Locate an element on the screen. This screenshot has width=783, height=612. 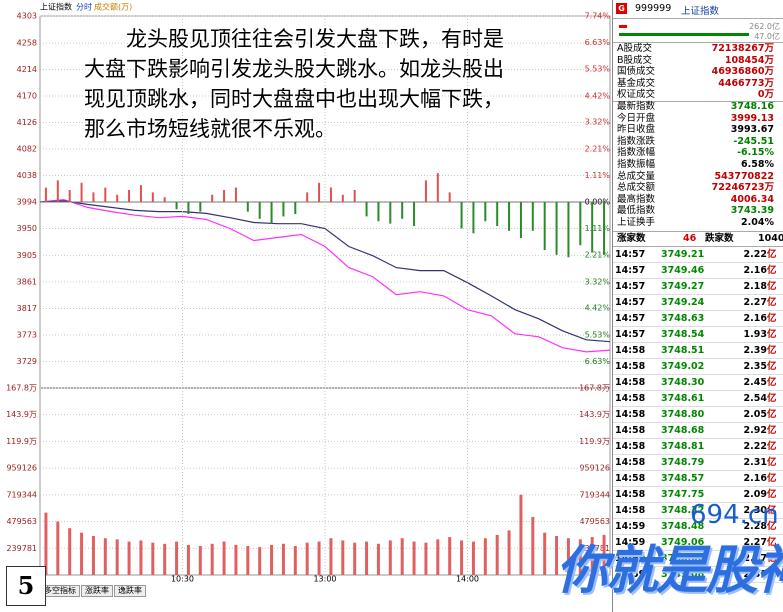
stat-label: 最高指数 is located at coordinates (636, 199).